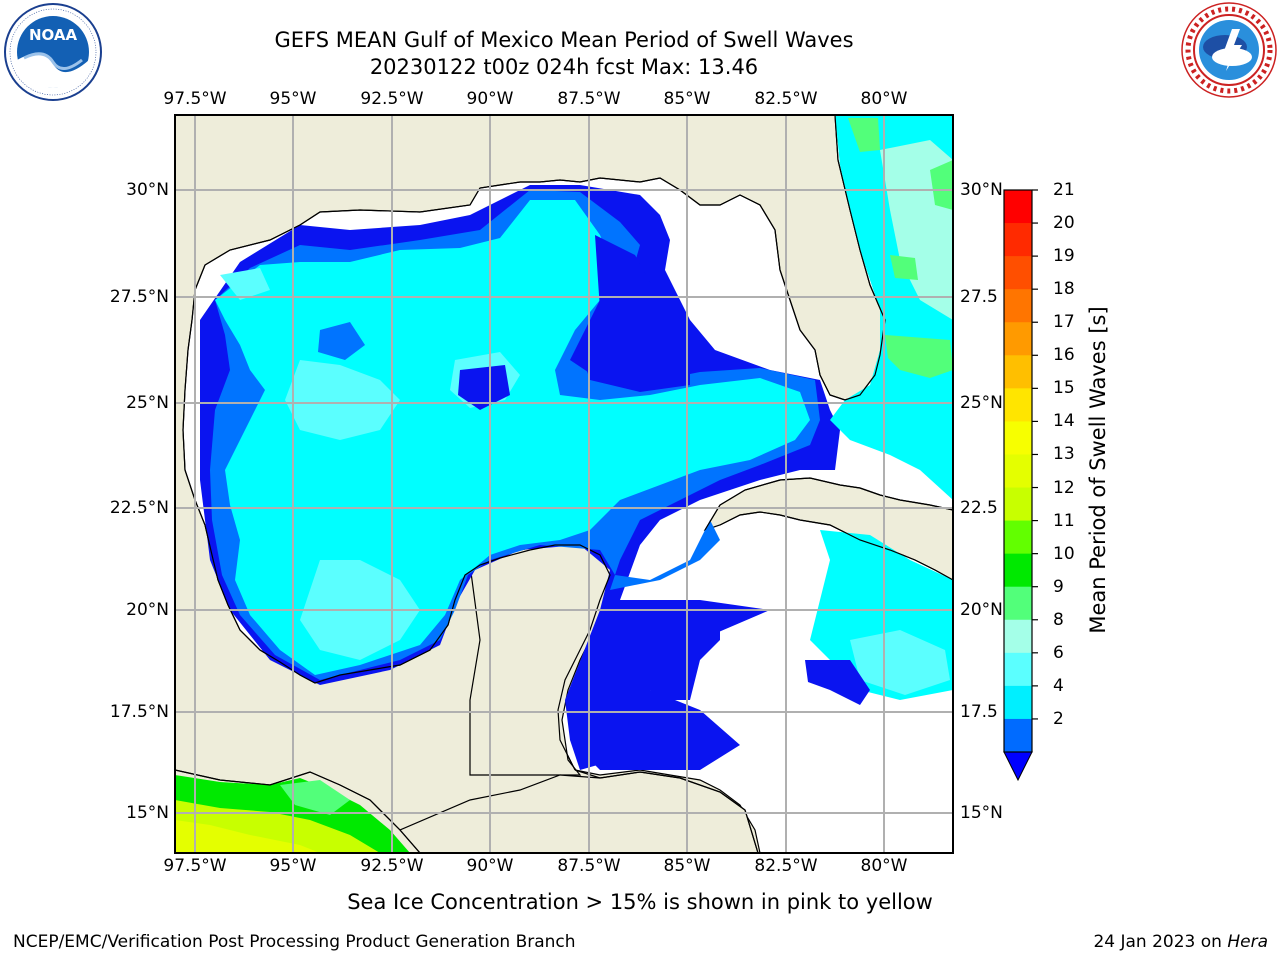  What do you see at coordinates (490, 866) in the screenshot?
I see `lon-tick-bottom: 90°W` at bounding box center [490, 866].